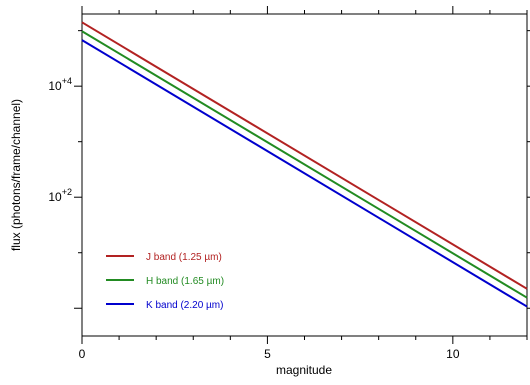 The width and height of the screenshot is (530, 385). What do you see at coordinates (184, 305) in the screenshot?
I see `legend-label: K band (2.20 µm)` at bounding box center [184, 305].